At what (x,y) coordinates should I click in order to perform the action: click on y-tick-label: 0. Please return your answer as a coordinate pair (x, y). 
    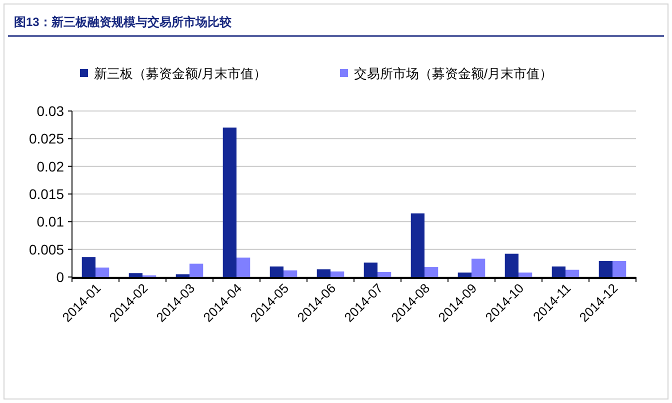
    Looking at the image, I should click on (60, 277).